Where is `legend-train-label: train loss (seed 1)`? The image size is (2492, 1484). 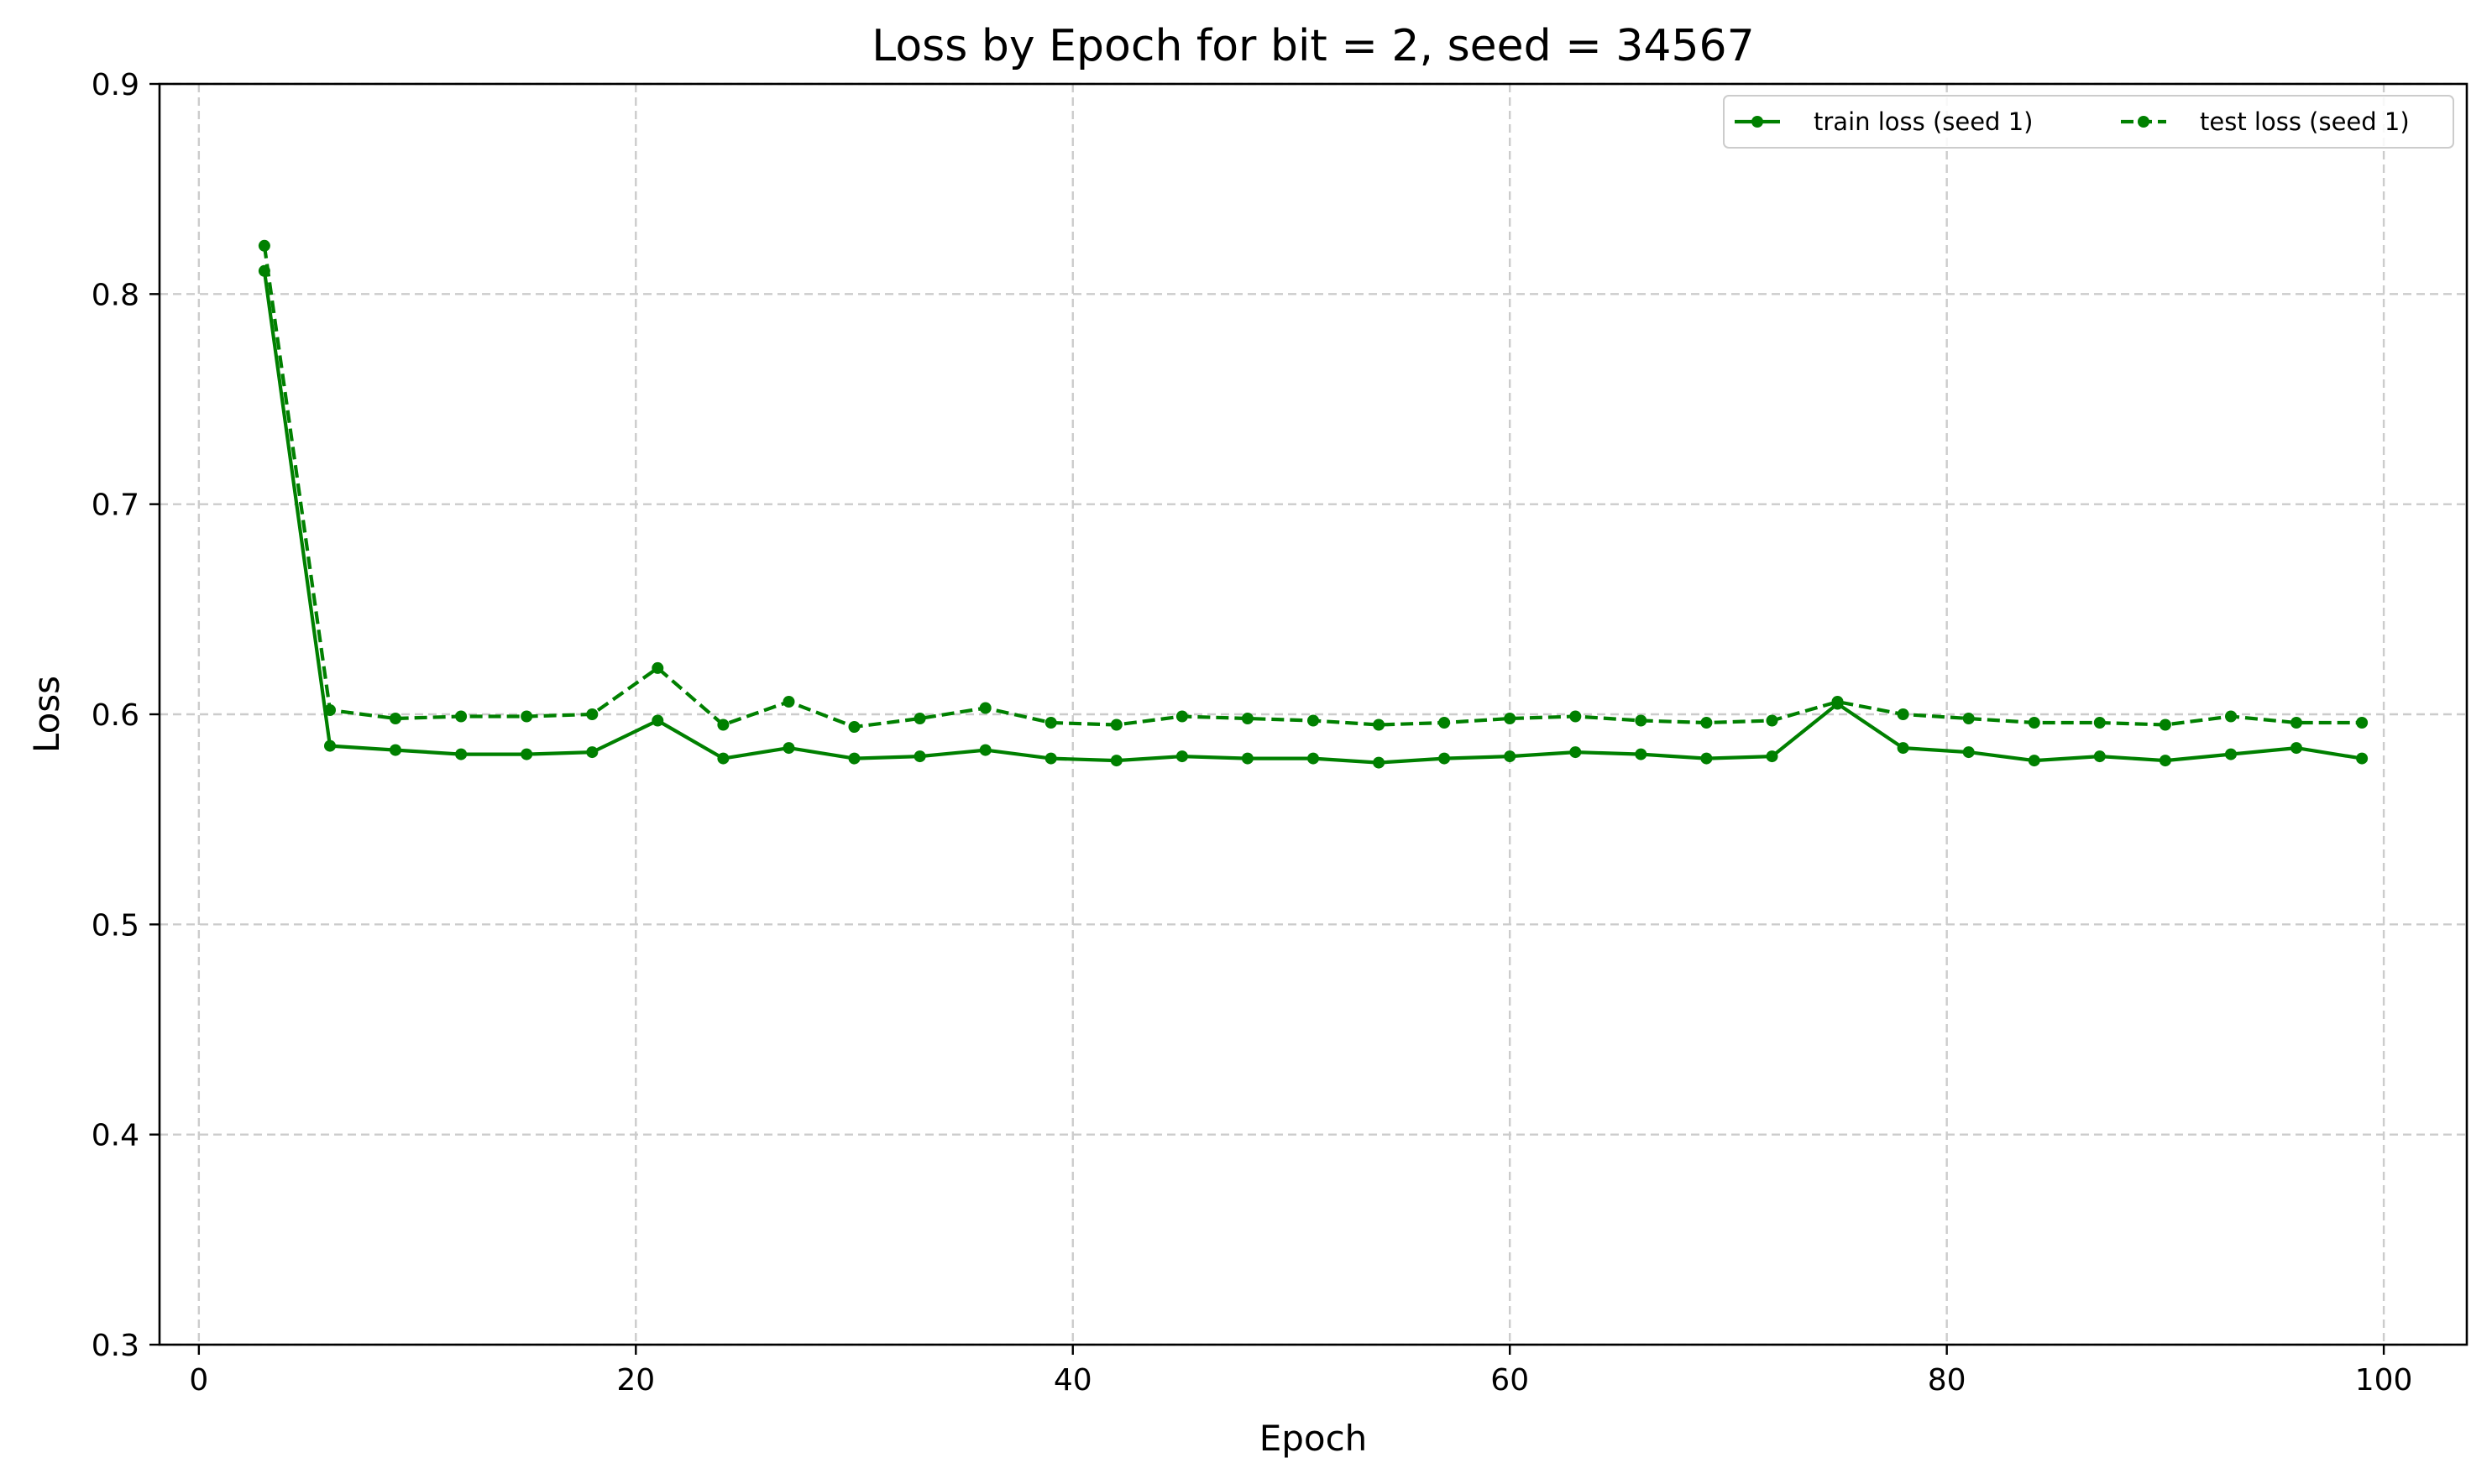 legend-train-label: train loss (seed 1) is located at coordinates (1923, 121).